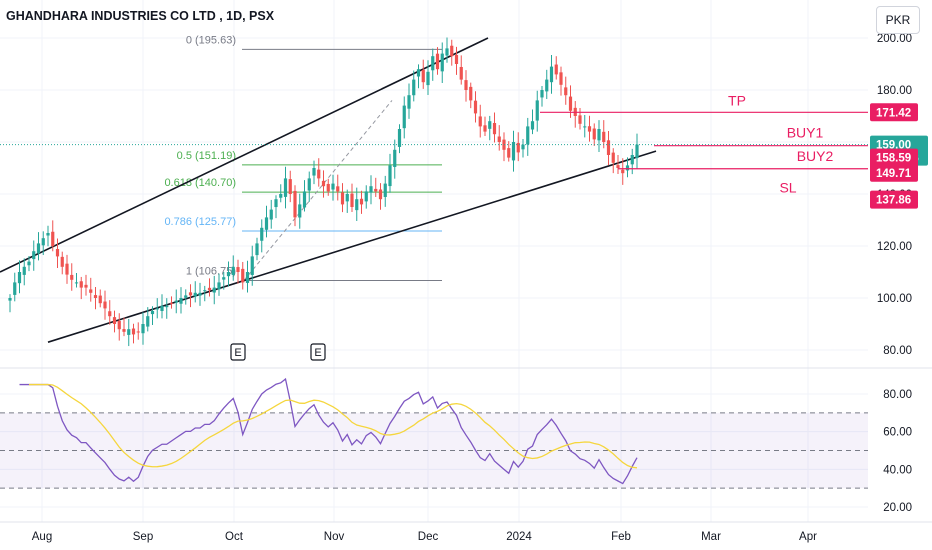  I want to click on earnings-marker-label: E, so click(317, 353).